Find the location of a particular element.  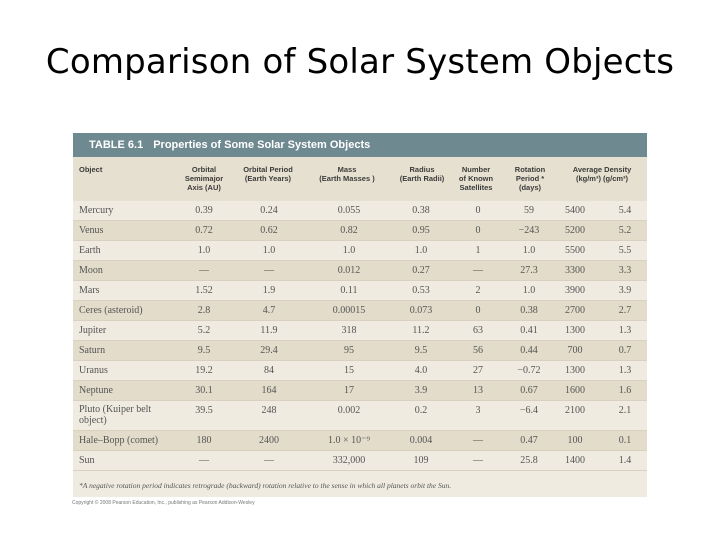

cell-rotation: 0.67 is located at coordinates (529, 390).